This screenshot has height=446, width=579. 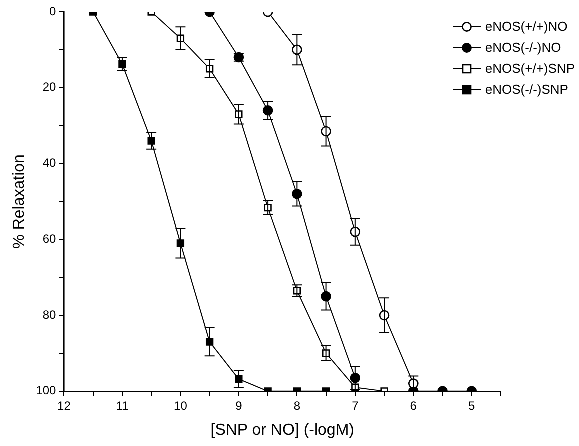 What do you see at coordinates (181, 405) in the screenshot?
I see `x-tick-label: 10` at bounding box center [181, 405].